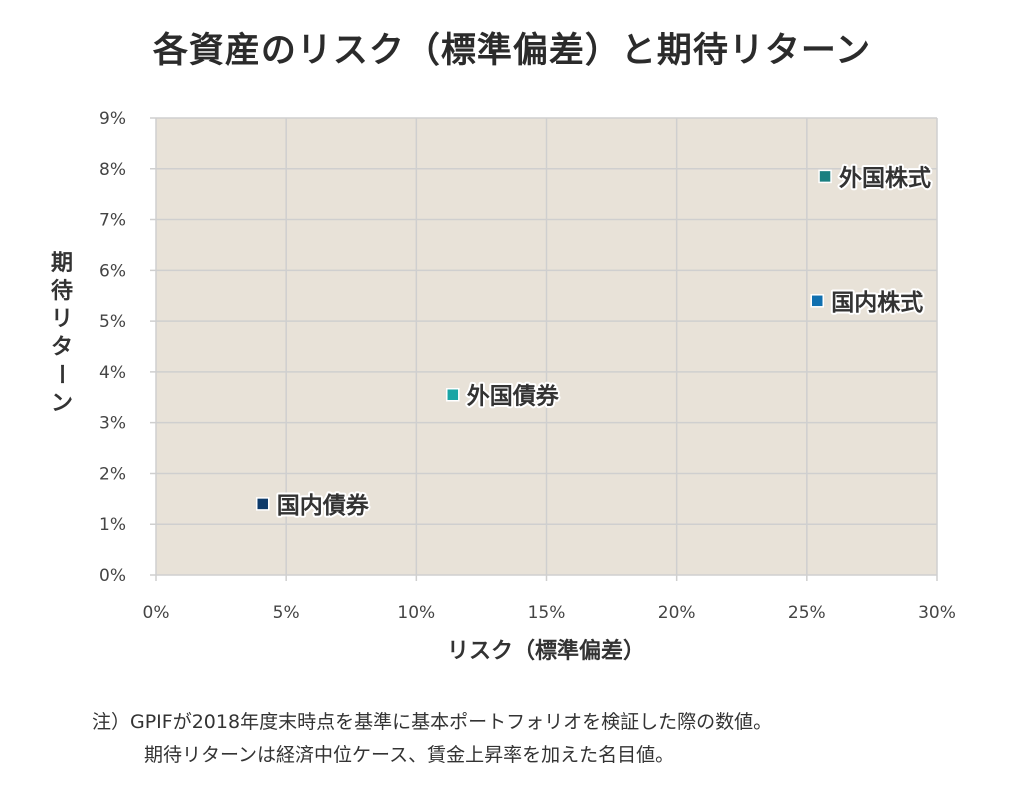 The image size is (1024, 793). Describe the element at coordinates (112, 525) in the screenshot. I see `y-tick-label: 1%` at that location.